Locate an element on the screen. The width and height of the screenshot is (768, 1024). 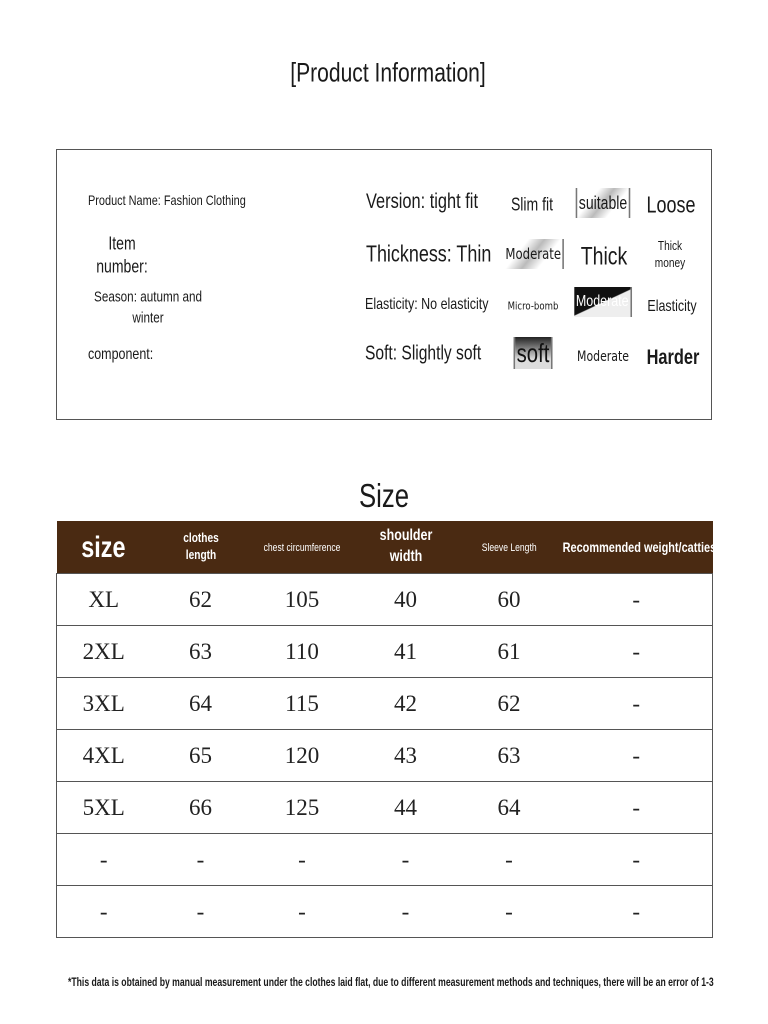
table-cell: 105 is located at coordinates (302, 599).